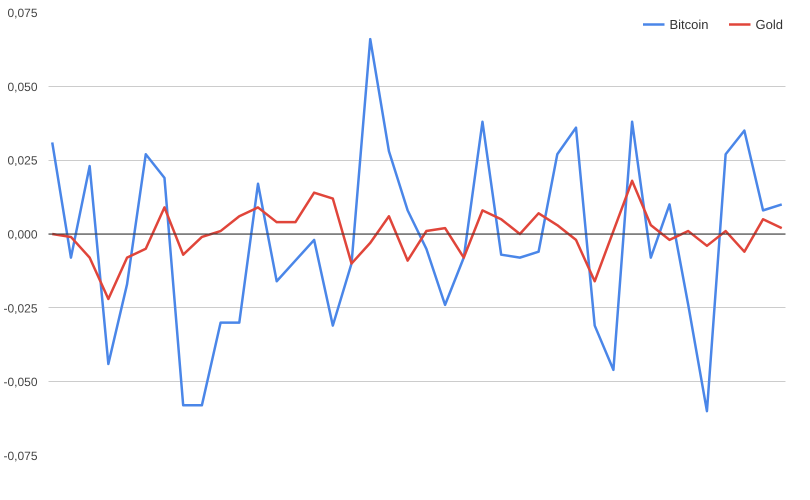  Describe the element at coordinates (22, 161) in the screenshot. I see `y-tick-label: 0,025` at that location.